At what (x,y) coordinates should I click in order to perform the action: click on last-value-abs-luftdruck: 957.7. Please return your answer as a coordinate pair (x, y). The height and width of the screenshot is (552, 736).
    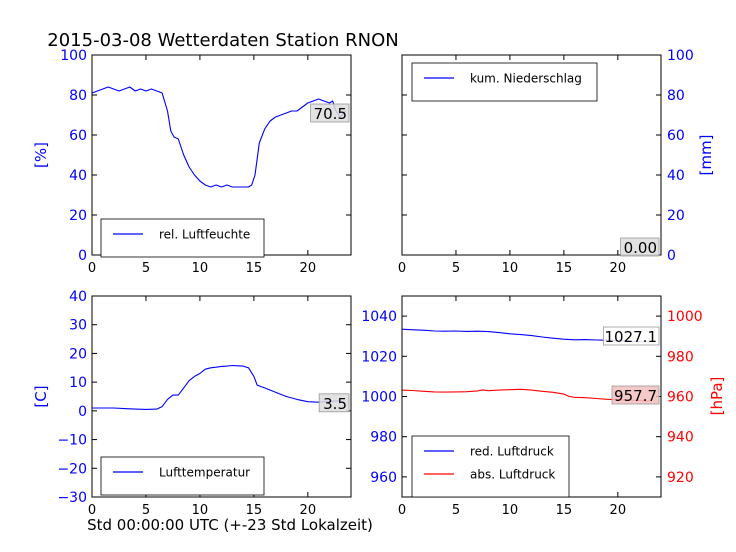
    Looking at the image, I should click on (635, 396).